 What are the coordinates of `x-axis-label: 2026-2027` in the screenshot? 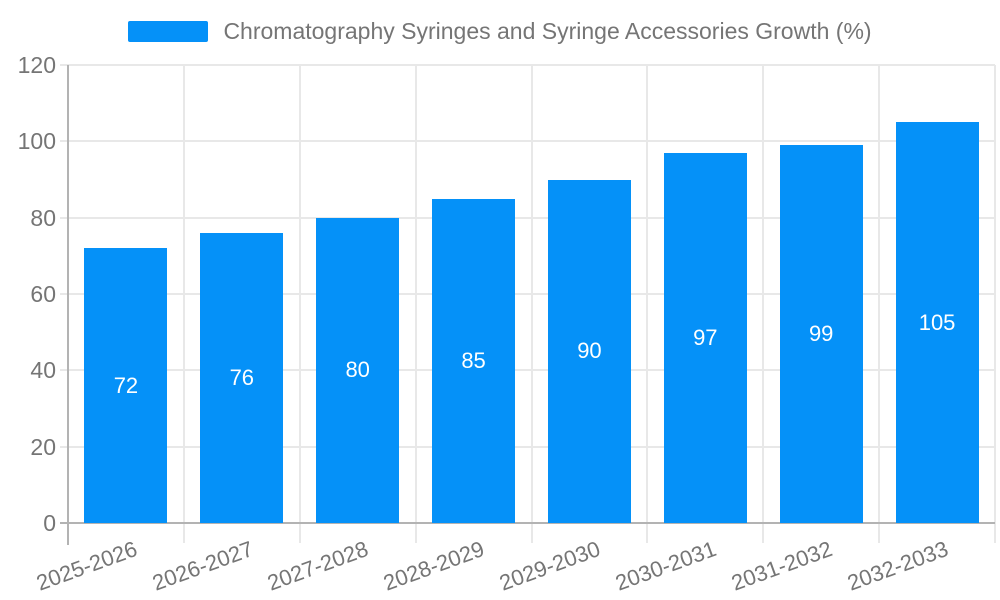 It's located at (202, 566).